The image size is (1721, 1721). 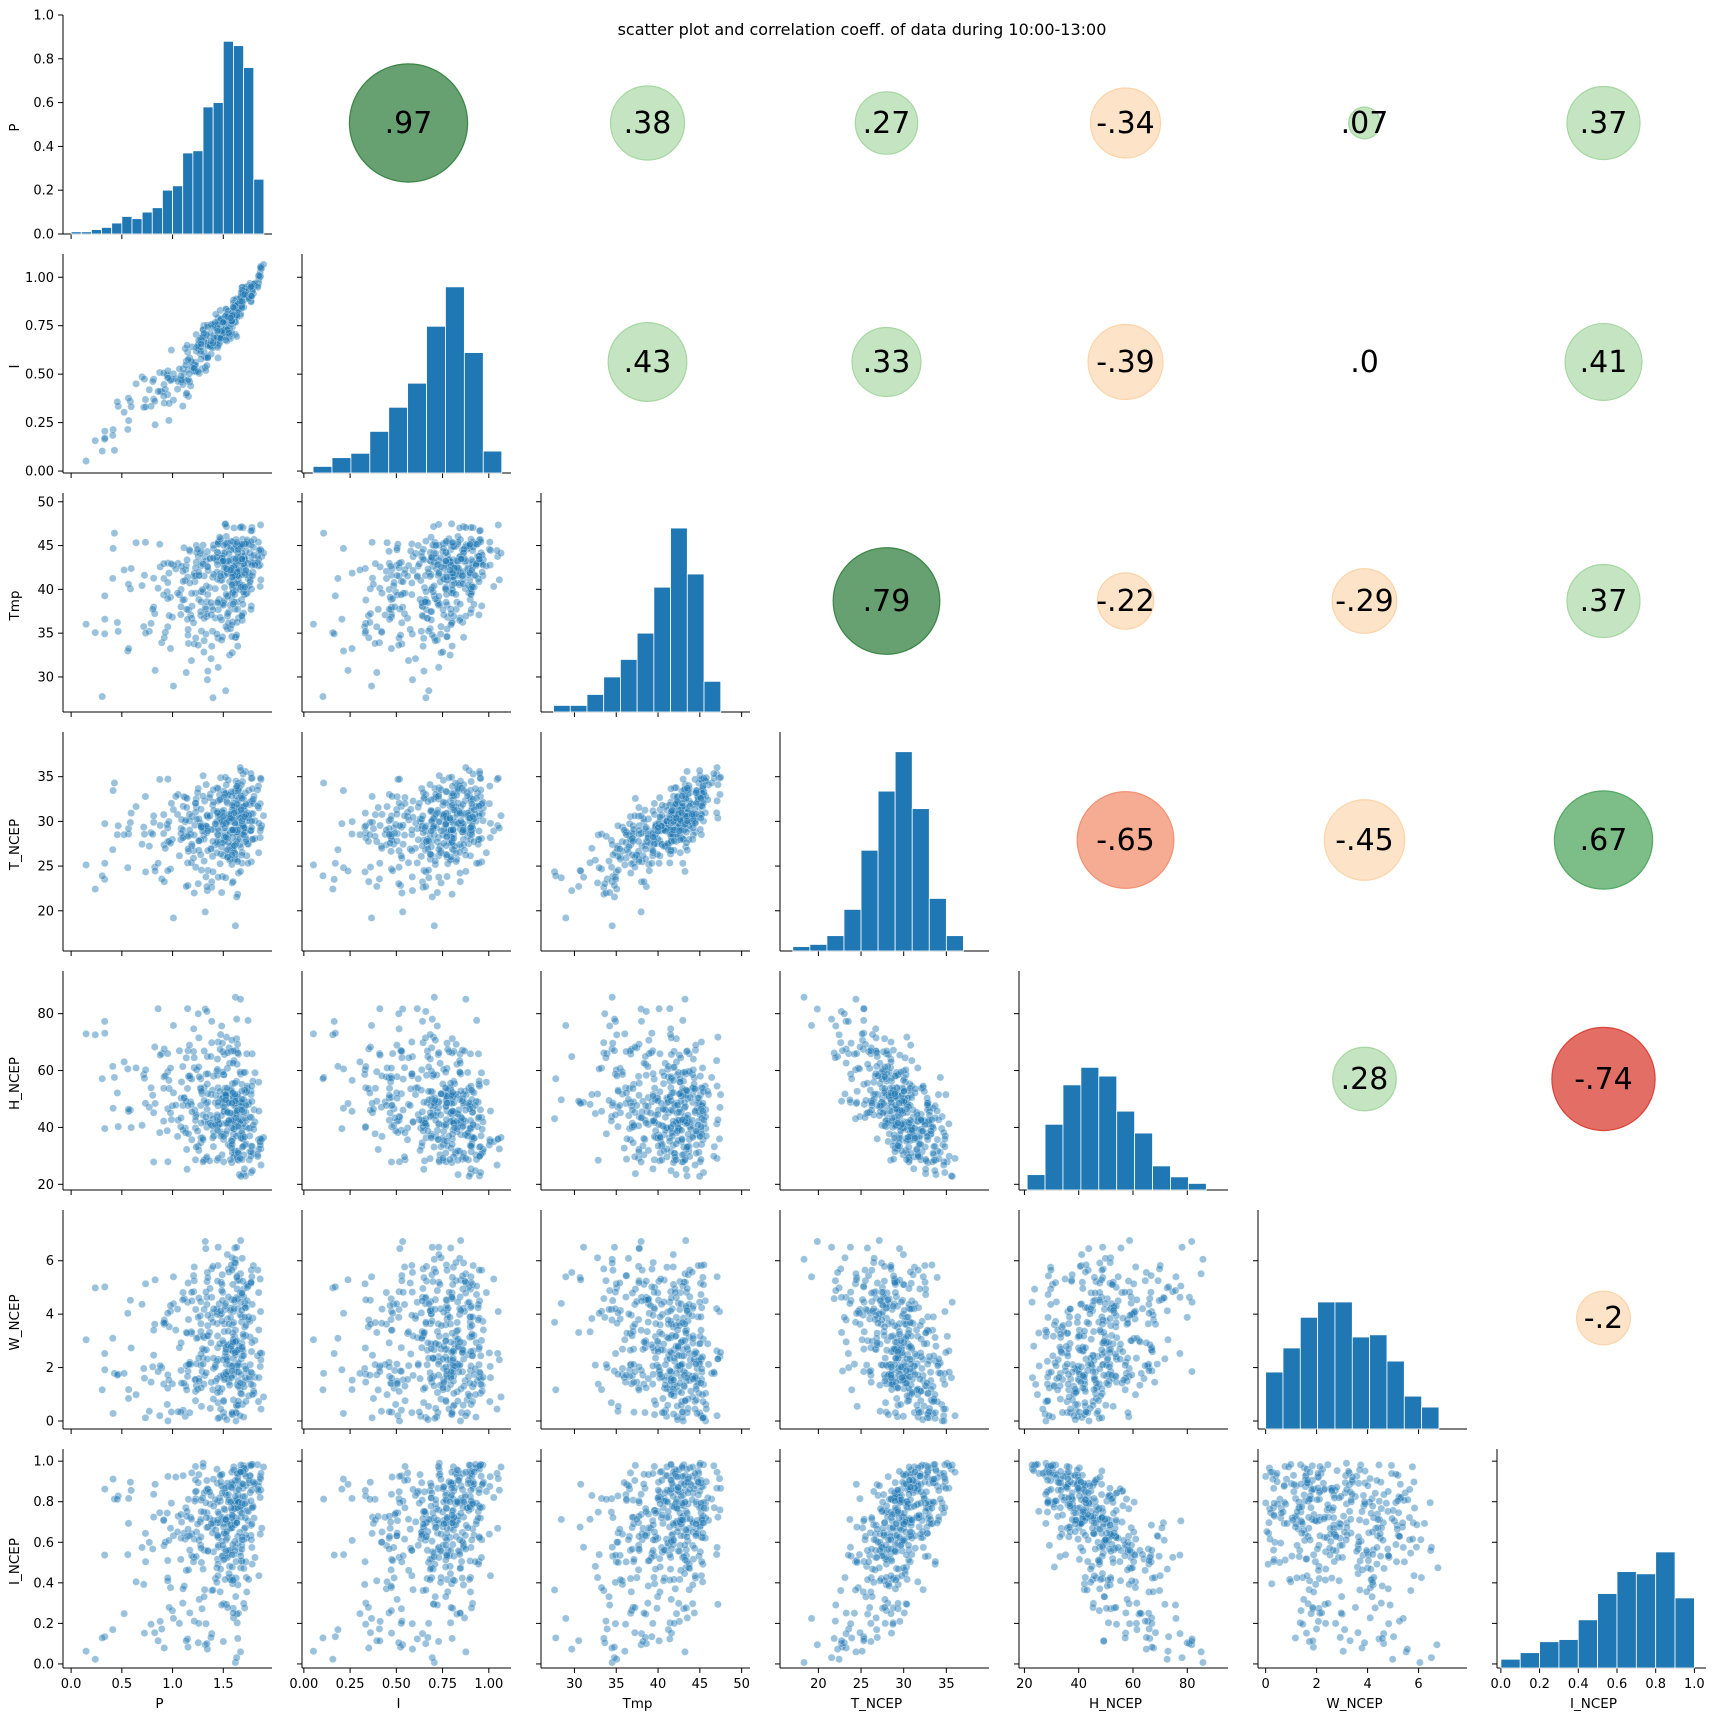 What do you see at coordinates (879, 1087) in the screenshot?
I see `scatter-points` at bounding box center [879, 1087].